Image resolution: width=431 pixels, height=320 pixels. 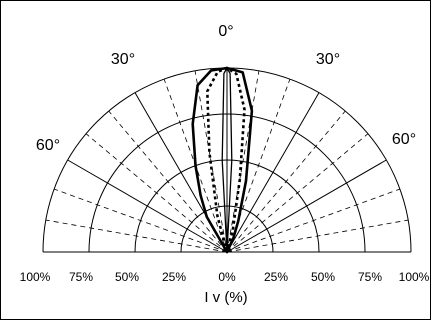 I want to click on radial-tick-label-2: 50%, so click(x=127, y=277).